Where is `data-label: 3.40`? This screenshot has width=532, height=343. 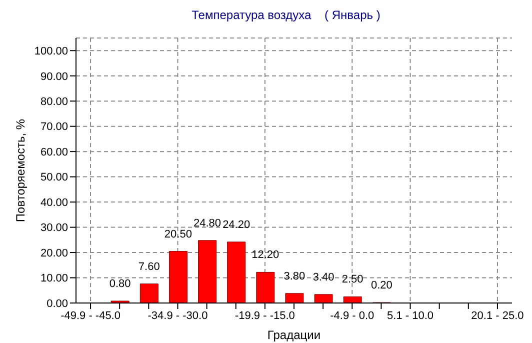
data-label: 3.40 is located at coordinates (323, 277).